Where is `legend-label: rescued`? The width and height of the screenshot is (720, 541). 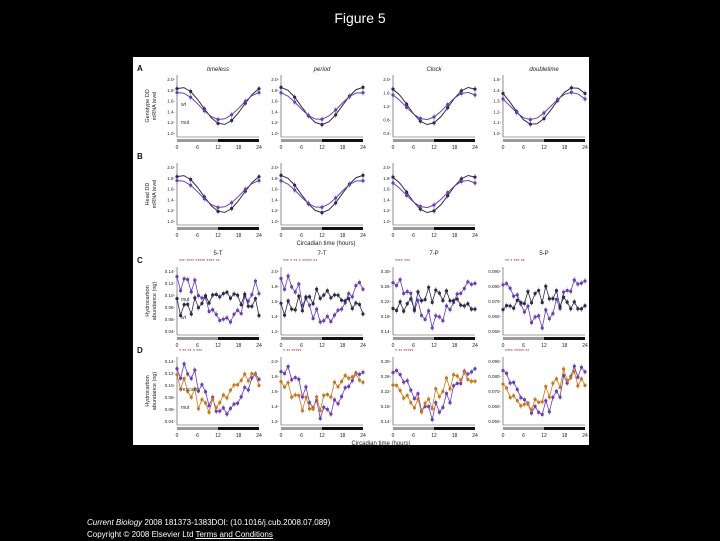
legend-label: rescued is located at coordinates (190, 390).